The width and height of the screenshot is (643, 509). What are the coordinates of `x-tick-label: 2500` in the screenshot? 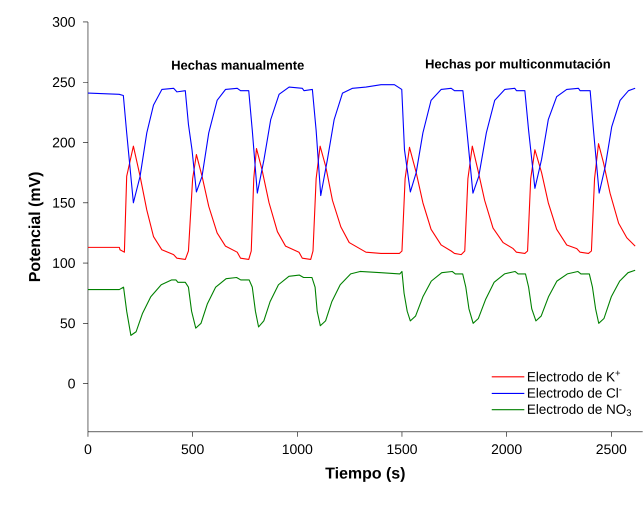 It's located at (611, 449).